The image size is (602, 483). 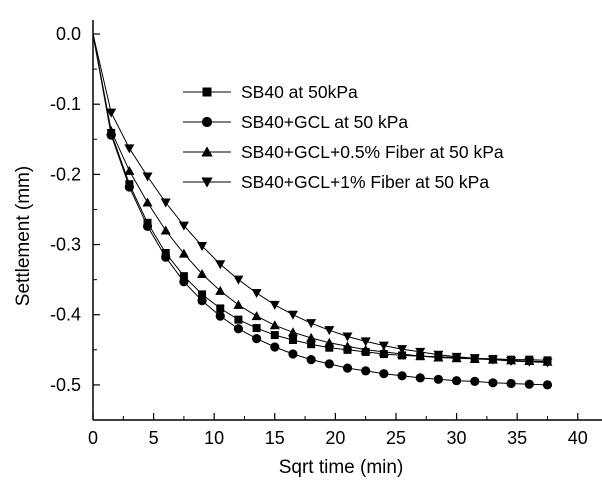 What do you see at coordinates (154, 438) in the screenshot?
I see `x-tick-label: 5` at bounding box center [154, 438].